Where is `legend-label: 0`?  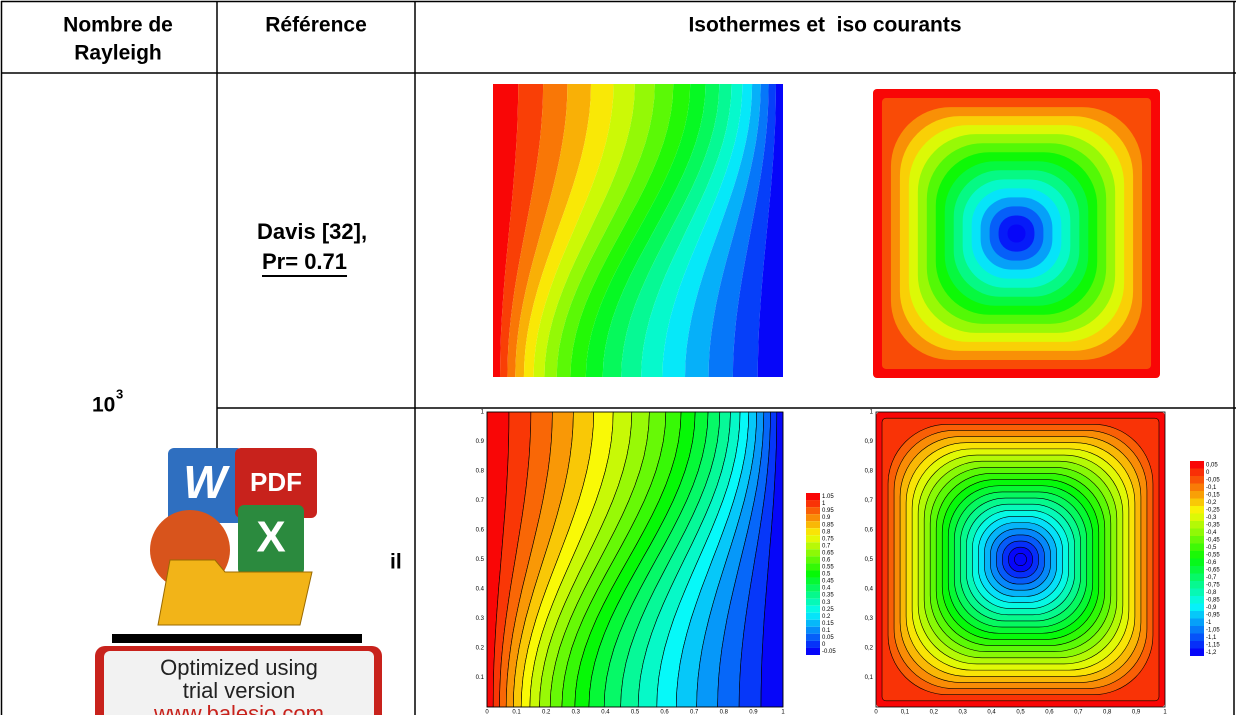
legend-label: 0 is located at coordinates (824, 645).